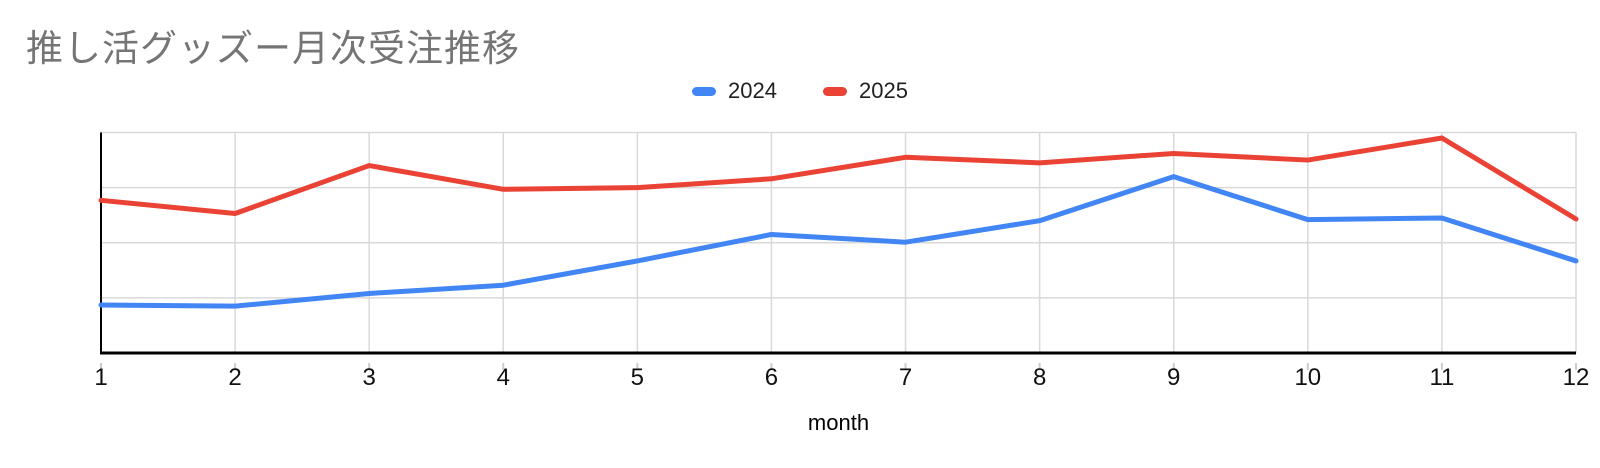 The image size is (1600, 468). I want to click on legend: 2024 2025, so click(800, 91).